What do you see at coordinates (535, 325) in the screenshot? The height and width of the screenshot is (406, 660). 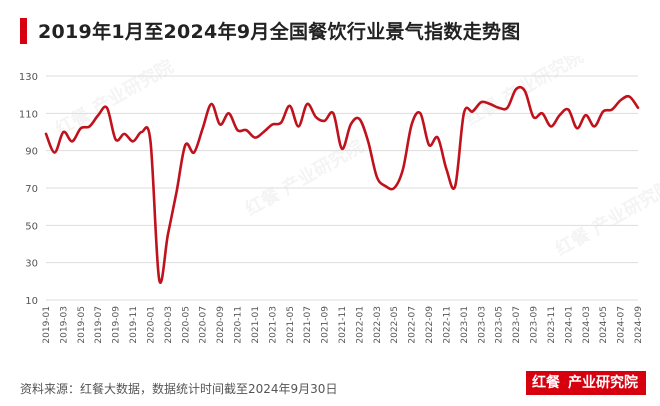 I see `x-tick-label: 2023-09` at bounding box center [535, 325].